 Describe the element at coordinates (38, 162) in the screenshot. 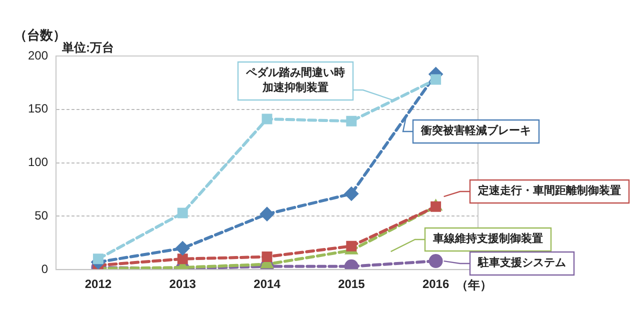

I see `y-tick-label: 100` at that location.